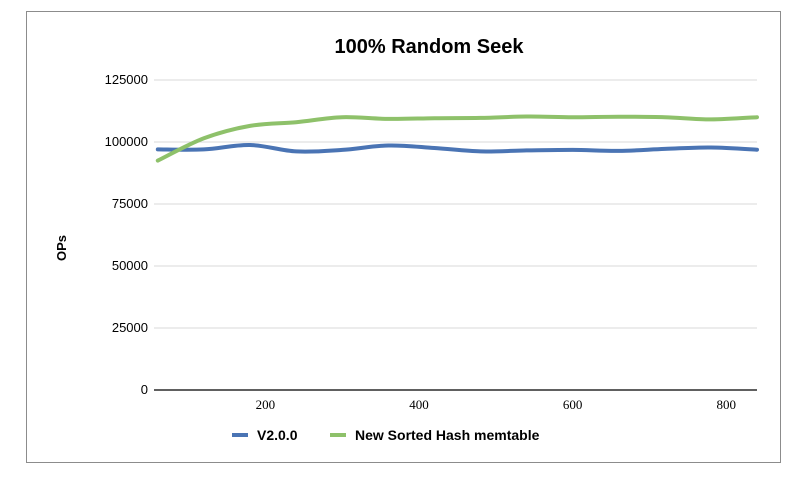  I want to click on y-axis-label: OPs, so click(61, 248).